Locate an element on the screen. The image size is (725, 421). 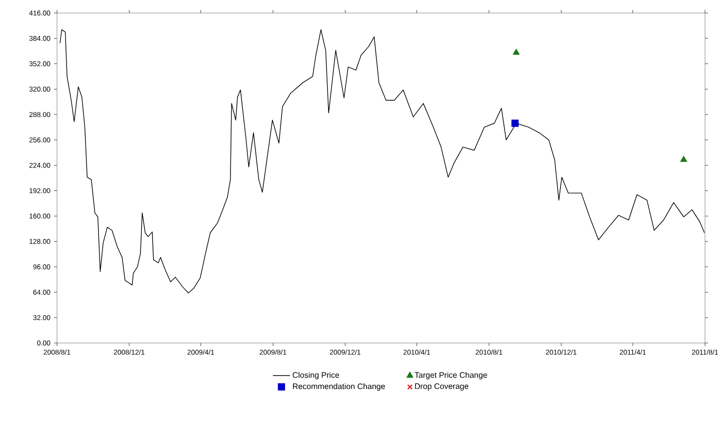
legend-label: Drop Coverage is located at coordinates (441, 387).